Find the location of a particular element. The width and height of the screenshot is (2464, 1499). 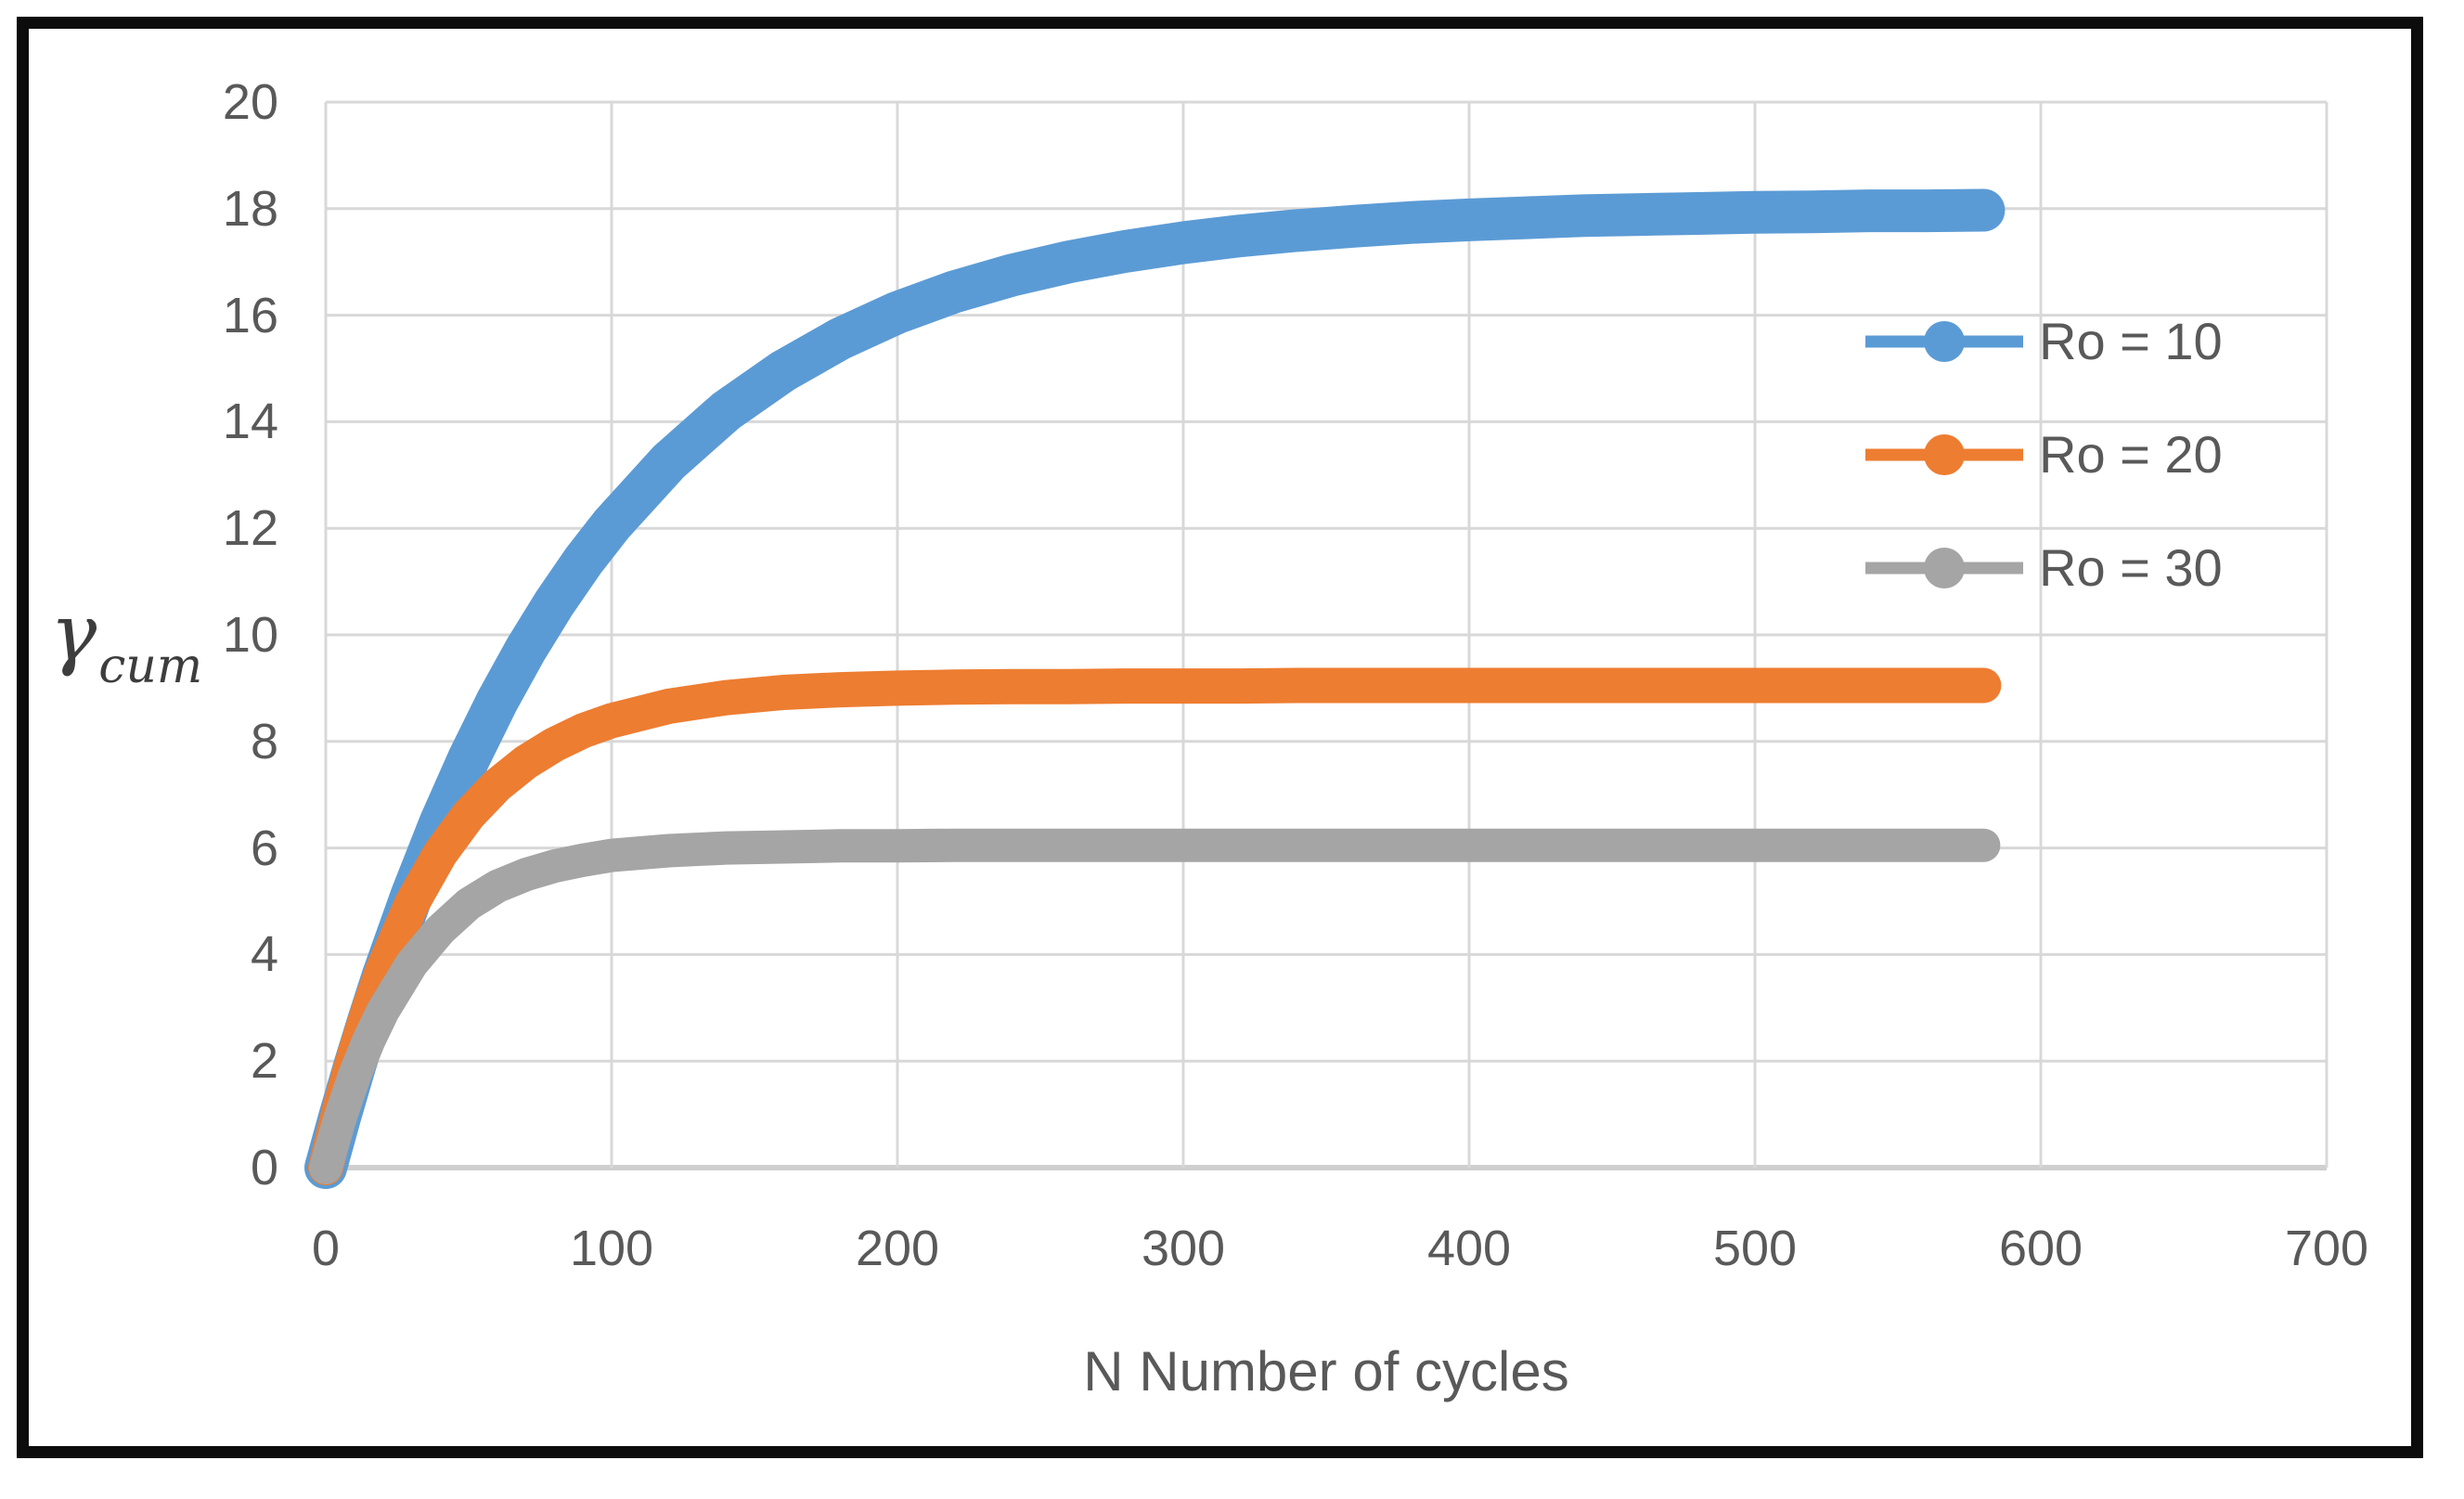

x-tick-label-0: 0 is located at coordinates (326, 1248).